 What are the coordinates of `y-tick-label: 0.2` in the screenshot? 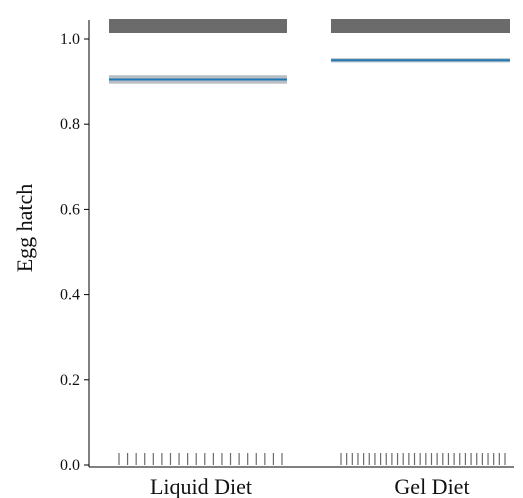 It's located at (70, 380).